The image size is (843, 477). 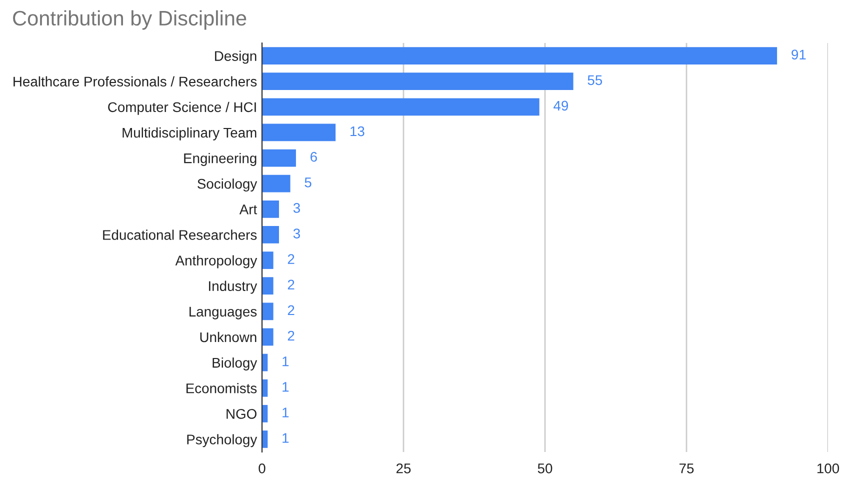 I want to click on y-tick-label: Industry, so click(x=233, y=287).